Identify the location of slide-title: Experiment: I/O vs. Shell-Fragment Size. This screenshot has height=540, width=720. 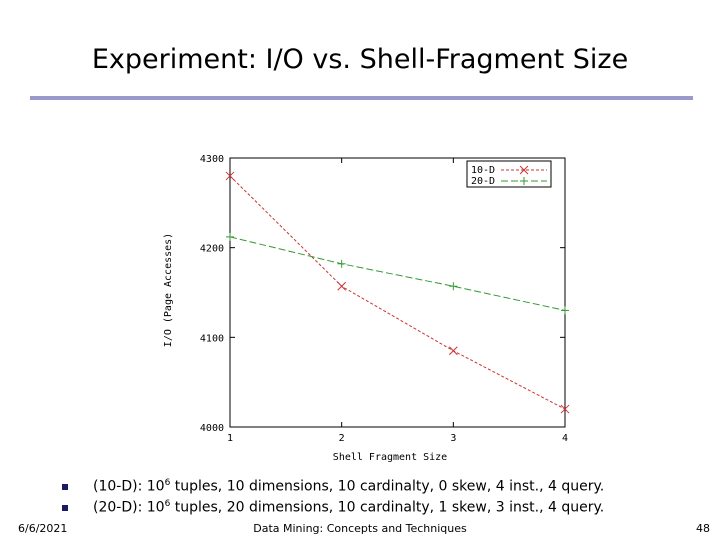
(360, 59).